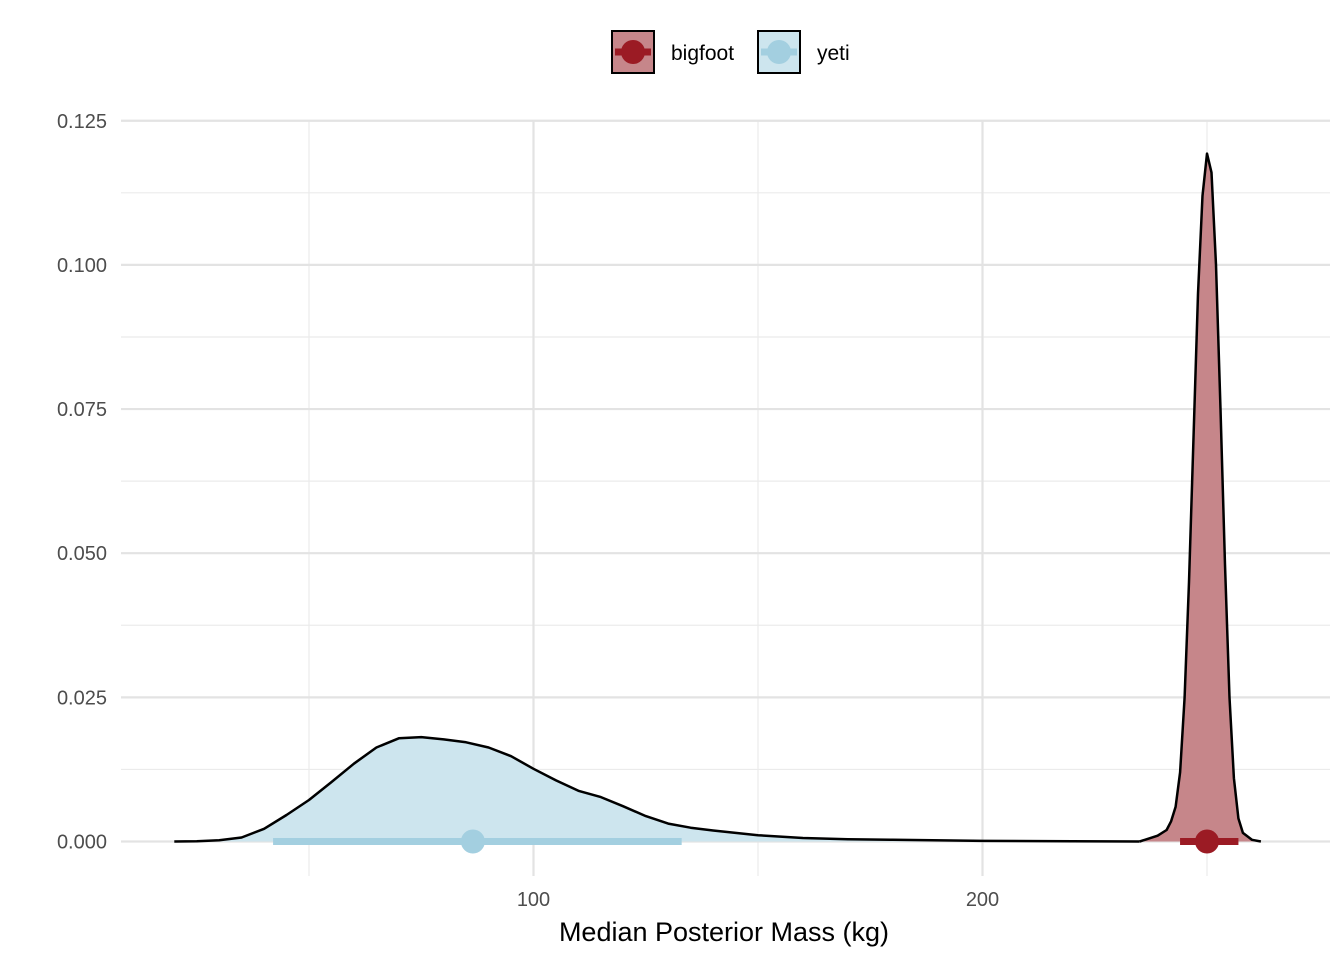  What do you see at coordinates (82, 266) in the screenshot?
I see `y-tick-label: 0.100` at bounding box center [82, 266].